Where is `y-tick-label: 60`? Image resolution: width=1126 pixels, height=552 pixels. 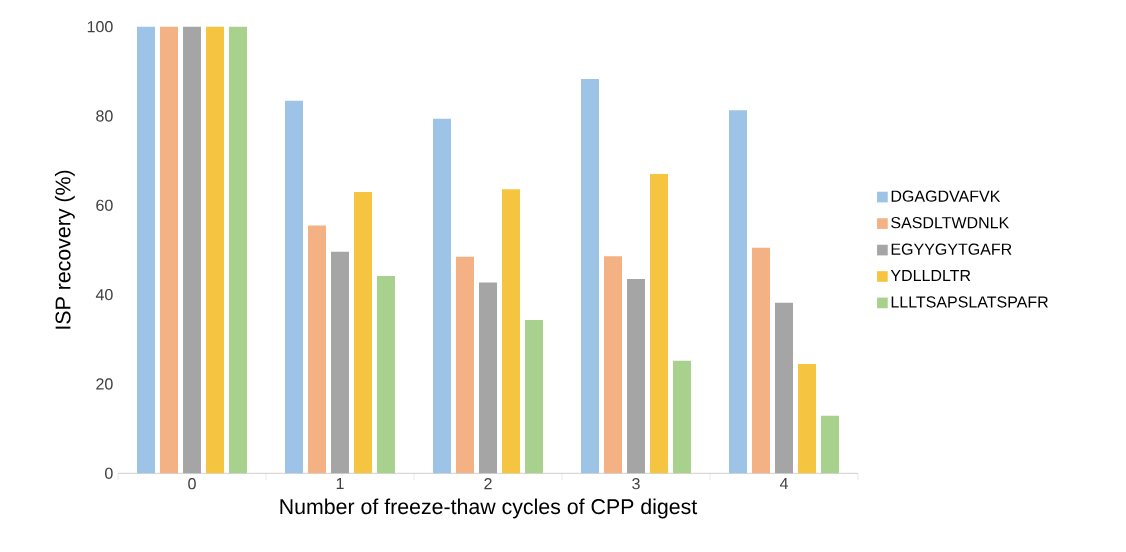 y-tick-label: 60 is located at coordinates (104, 205).